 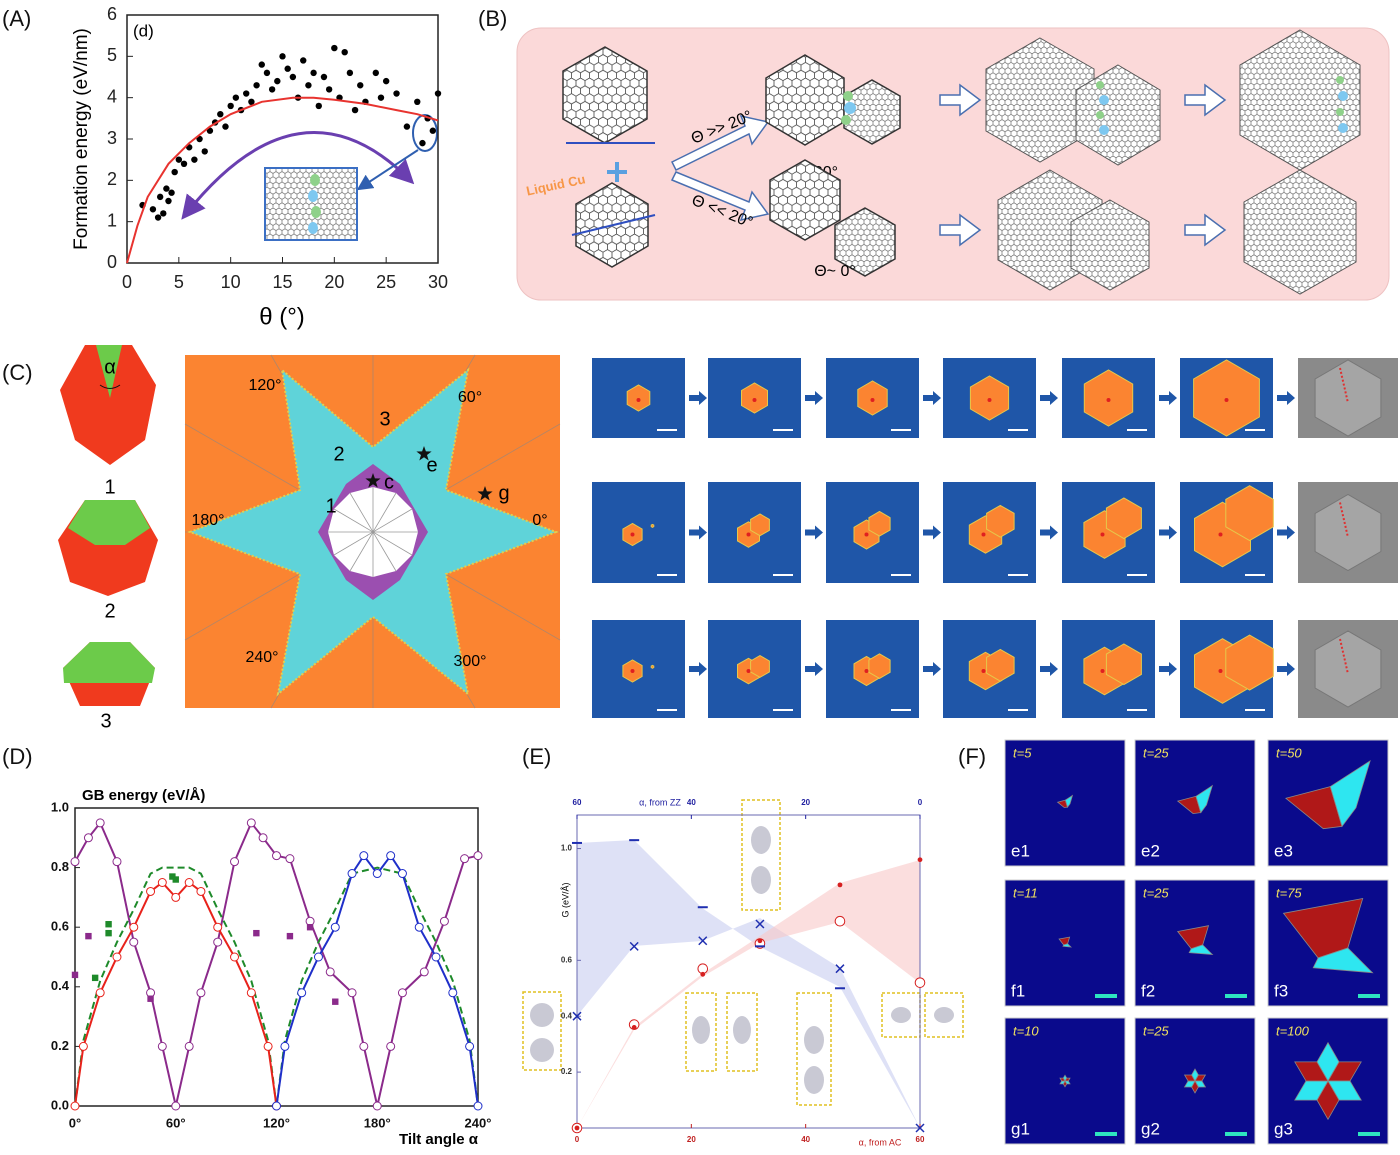 What do you see at coordinates (60, 926) in the screenshot?
I see `y-tick-label: 0.6` at bounding box center [60, 926].